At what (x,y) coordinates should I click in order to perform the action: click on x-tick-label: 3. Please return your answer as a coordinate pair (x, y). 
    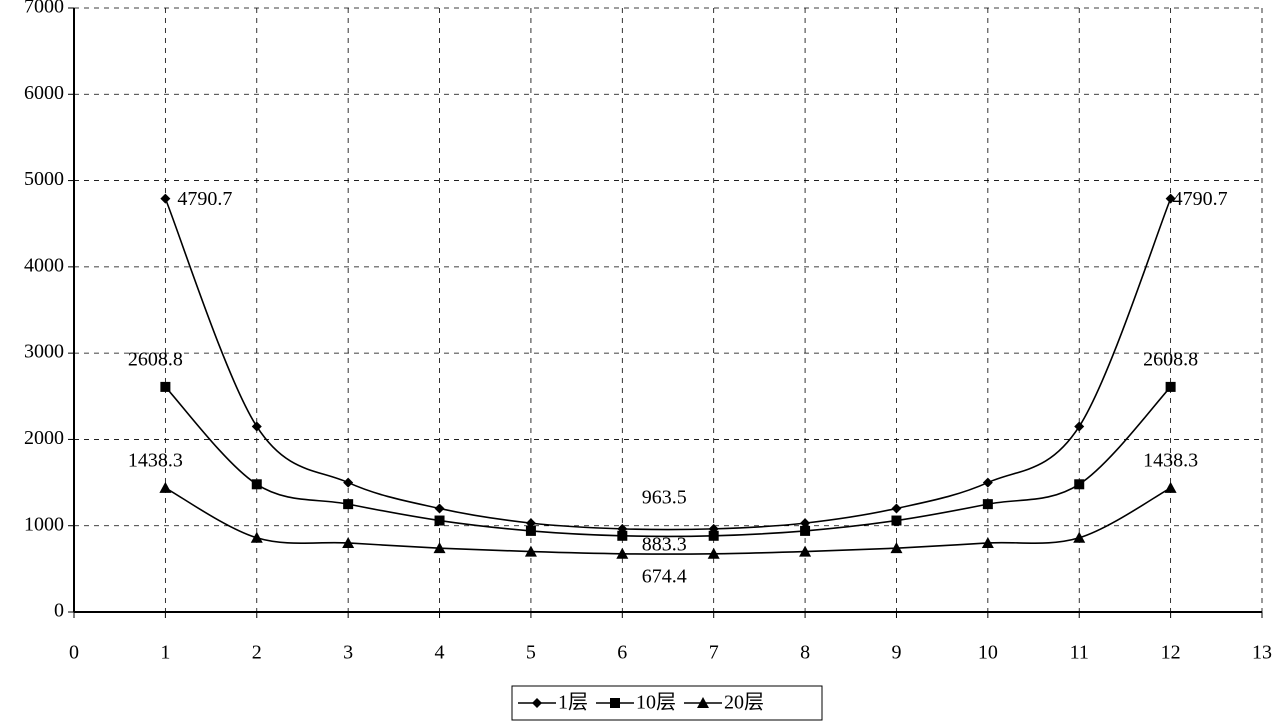
    Looking at the image, I should click on (348, 653).